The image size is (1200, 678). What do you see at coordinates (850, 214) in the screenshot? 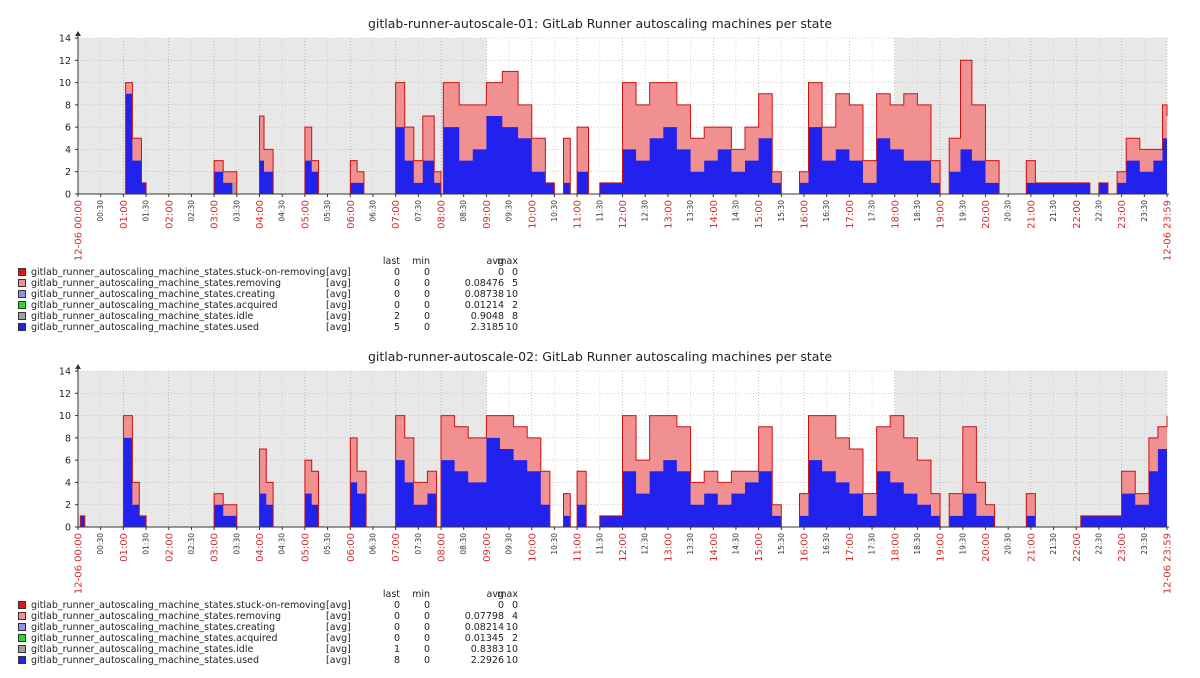
I see `x-tick-label: 17:00` at bounding box center [850, 214].